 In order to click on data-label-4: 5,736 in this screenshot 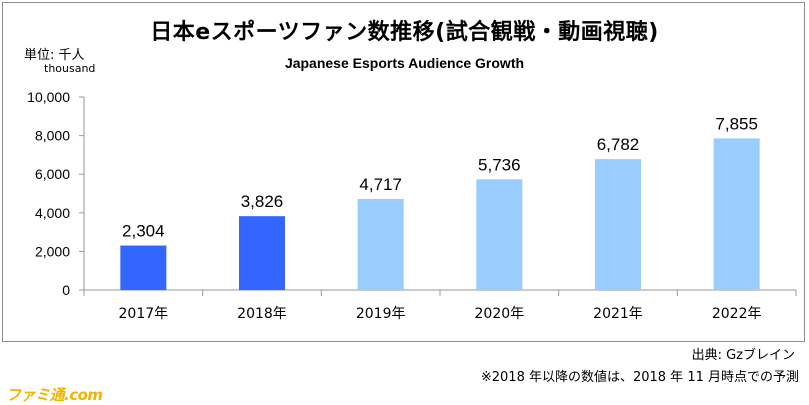, I will do `click(499, 164)`.